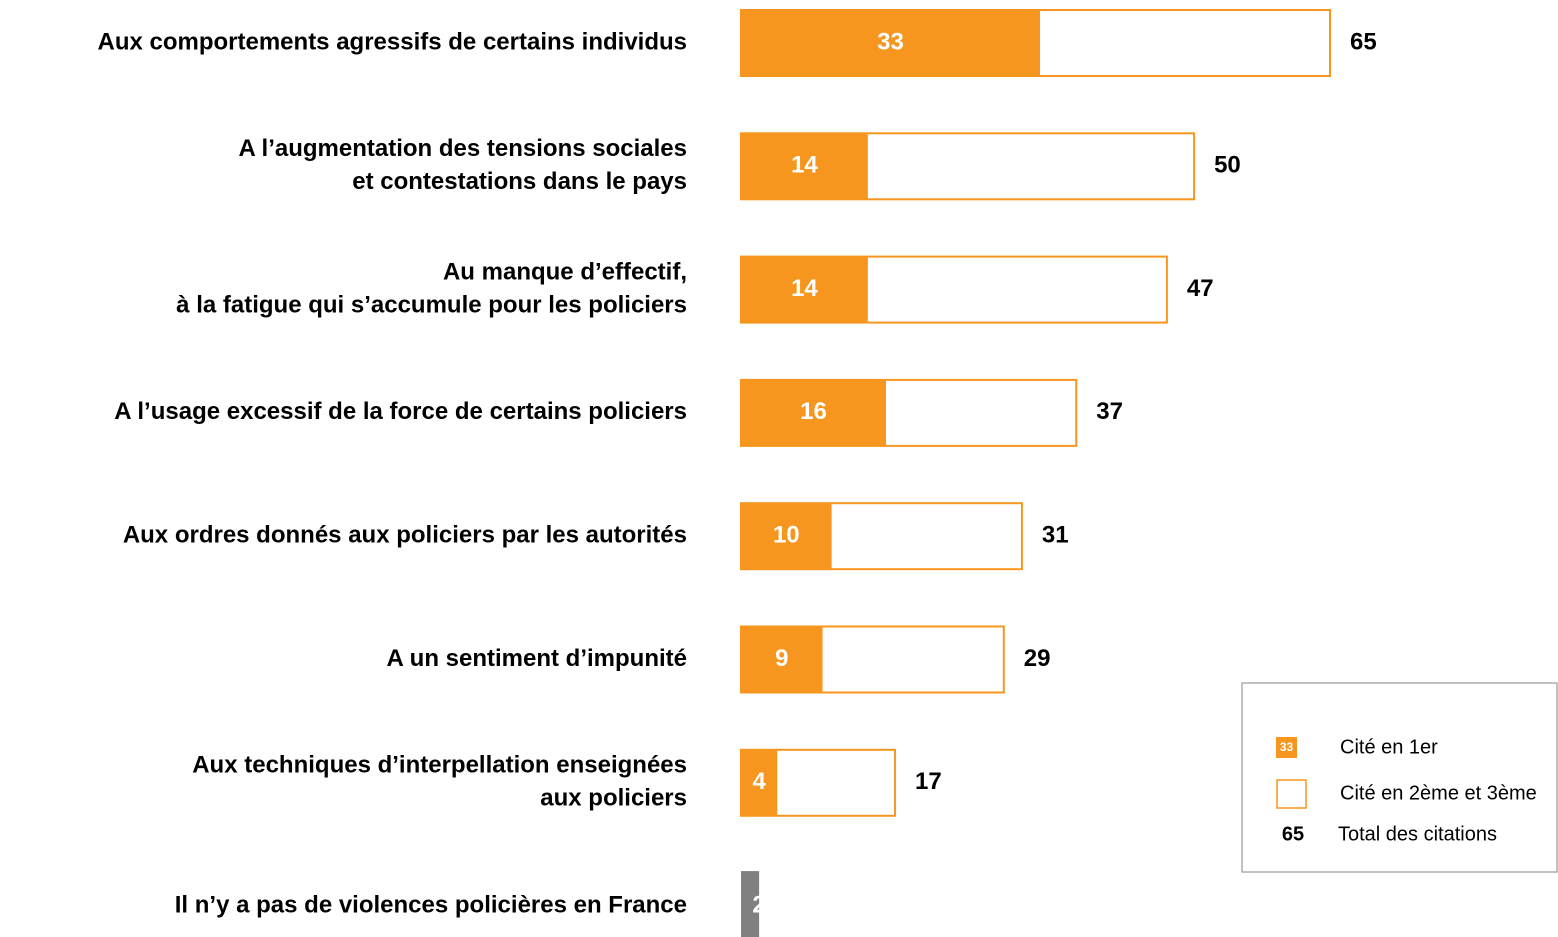 The height and width of the screenshot is (937, 1558). What do you see at coordinates (1291, 794) in the screenshot?
I see `legend-swatch-box` at bounding box center [1291, 794].